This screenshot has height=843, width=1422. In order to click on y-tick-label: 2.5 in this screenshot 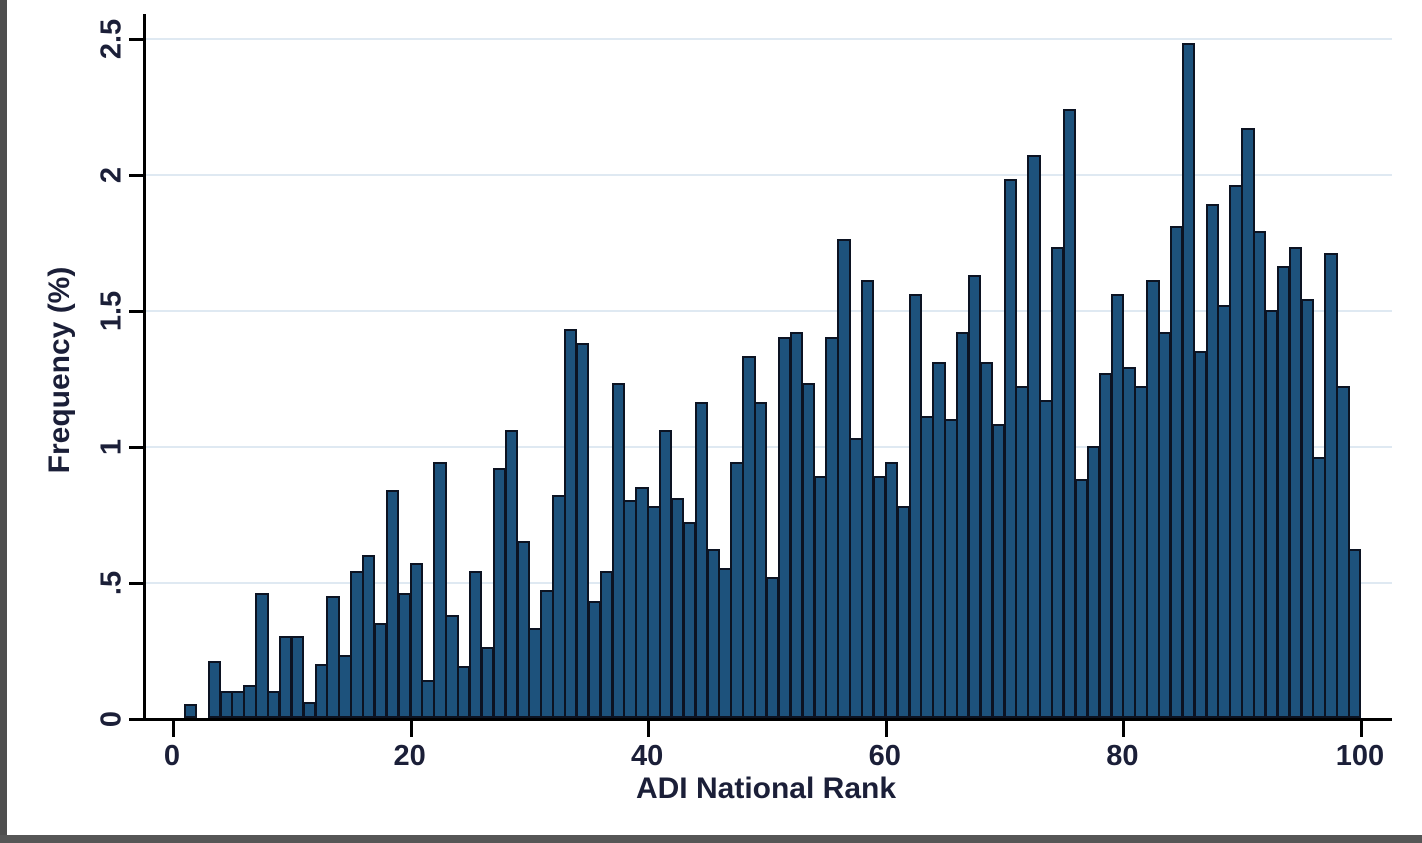, I will do `click(111, 39)`.